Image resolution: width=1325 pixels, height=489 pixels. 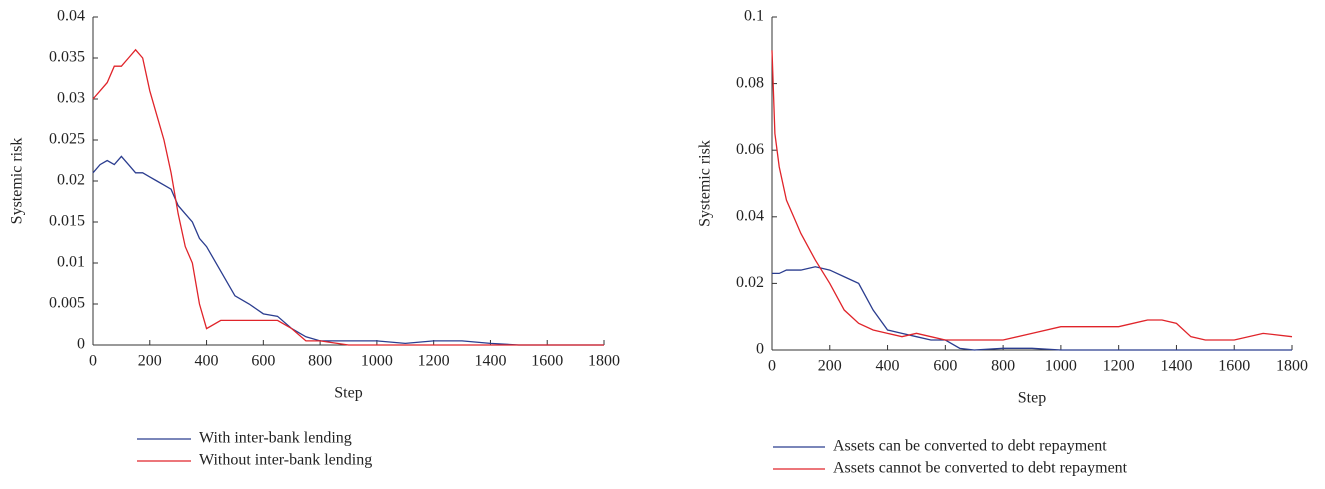 I want to click on data-line, so click(x=1032, y=308).